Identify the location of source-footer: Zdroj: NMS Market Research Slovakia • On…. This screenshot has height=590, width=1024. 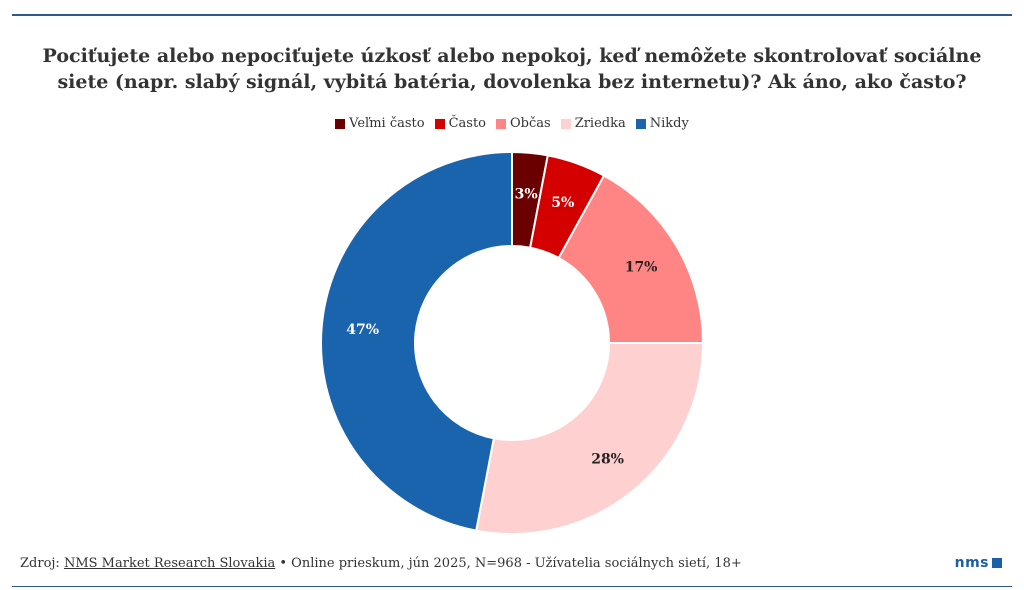
(381, 563).